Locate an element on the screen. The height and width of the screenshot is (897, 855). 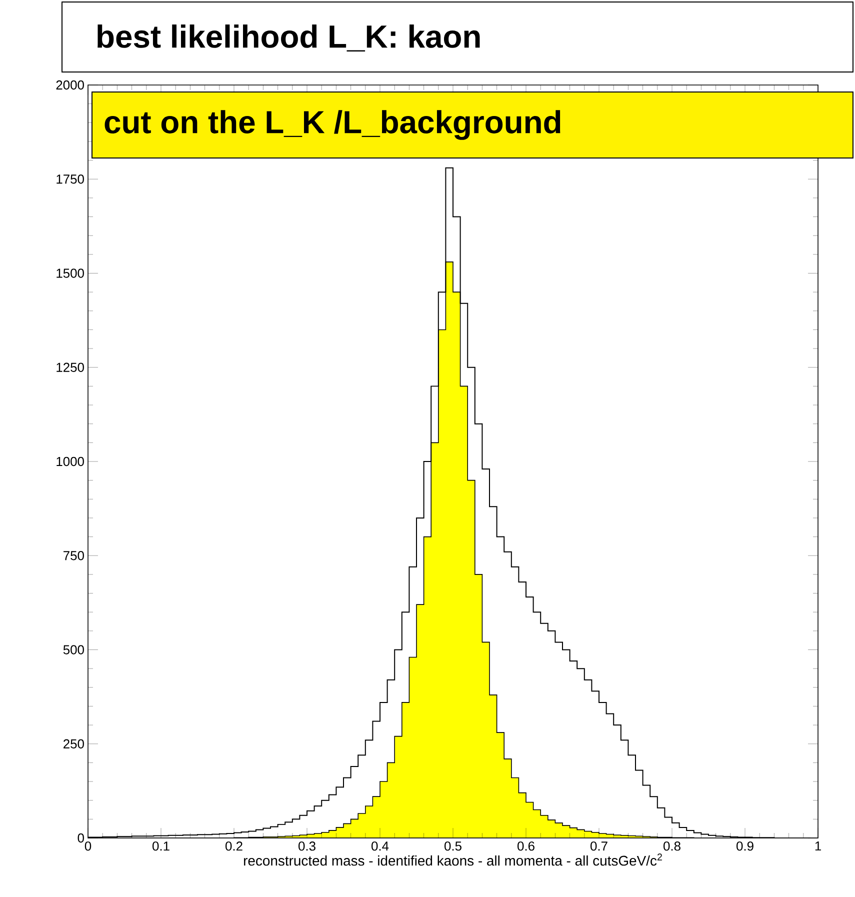
x-tick-label: 0.5 is located at coordinates (453, 846).